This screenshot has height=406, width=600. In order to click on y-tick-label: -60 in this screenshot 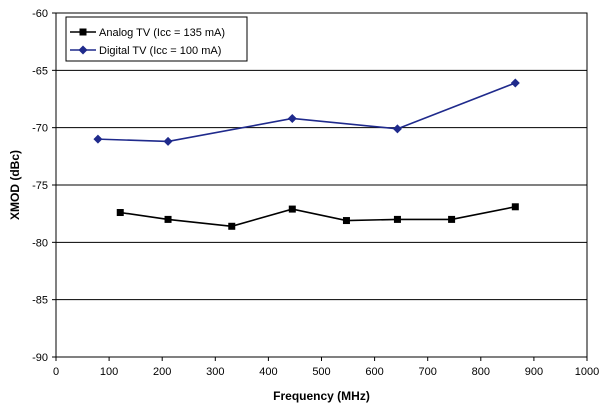, I will do `click(40, 14)`.